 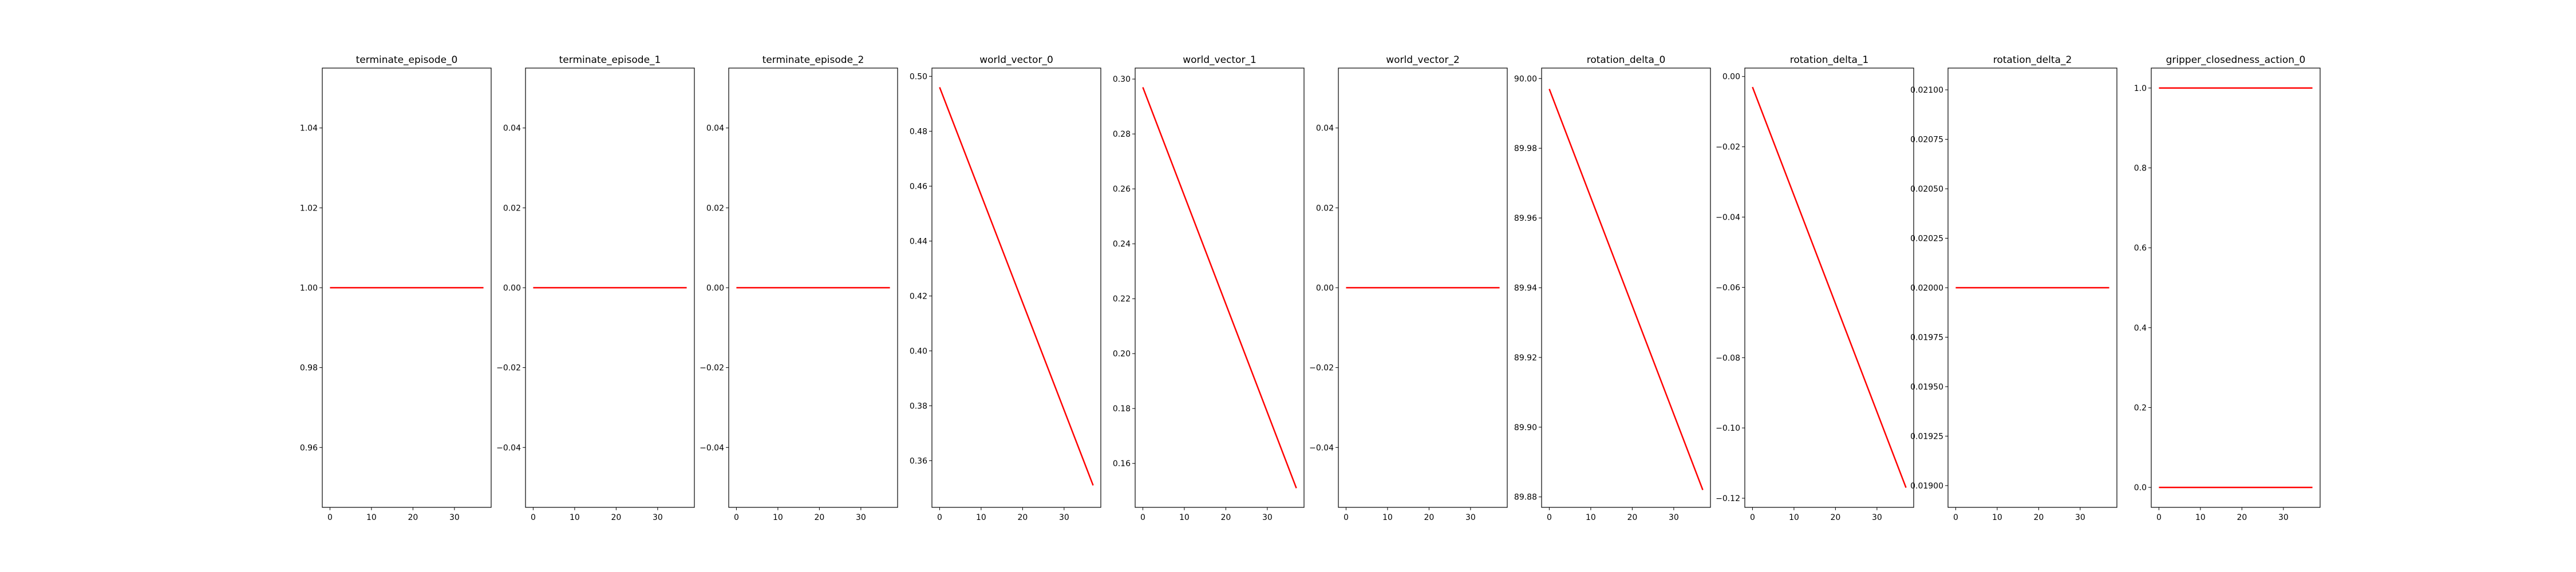 I want to click on y-tick-label: 0.02025, so click(x=1926, y=239).